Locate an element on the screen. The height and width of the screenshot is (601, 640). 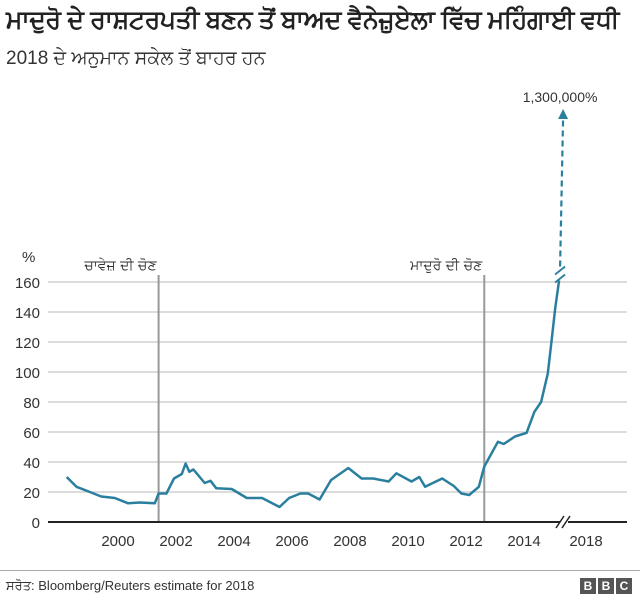
estimate-dashed-line is located at coordinates (561, 192).